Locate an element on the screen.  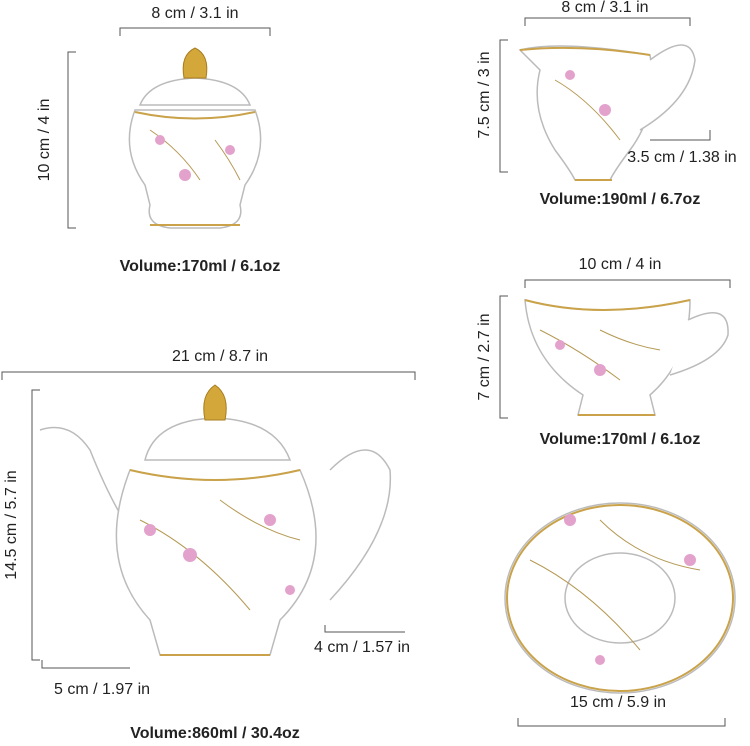
height-label: 10 cm / 4 in is located at coordinates (44, 140).